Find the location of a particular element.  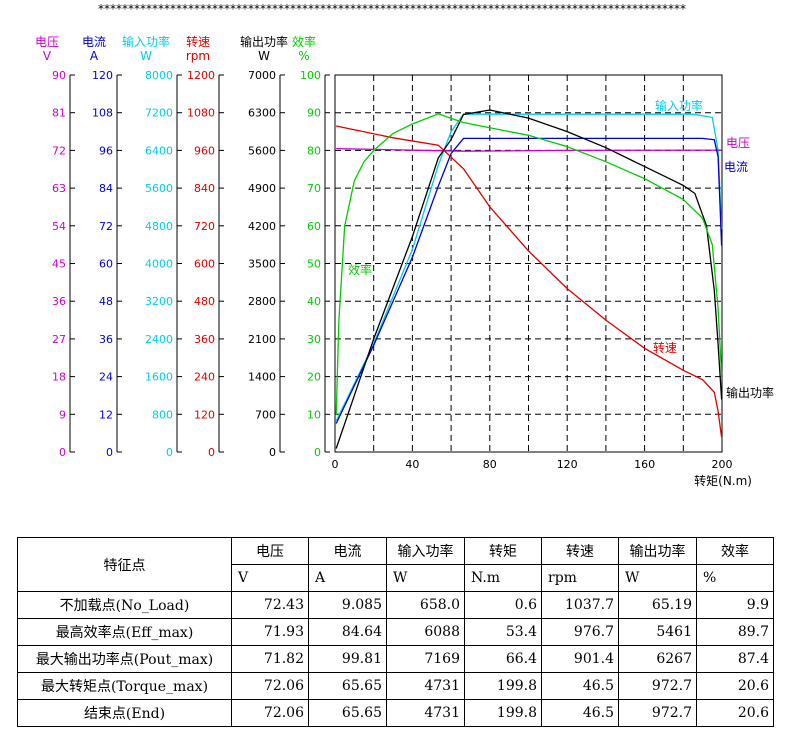

column-header: 转矩 is located at coordinates (503, 551).